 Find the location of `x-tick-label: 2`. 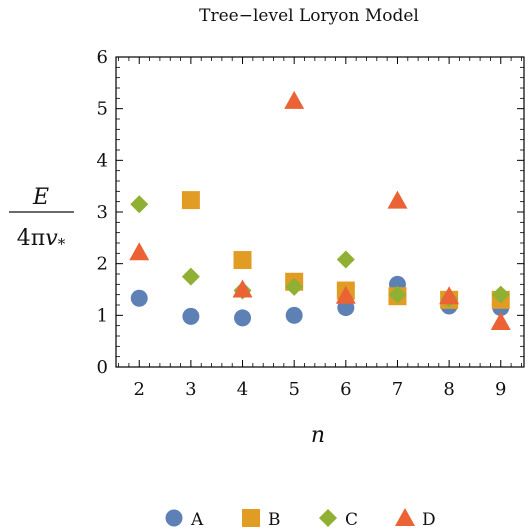

x-tick-label: 2 is located at coordinates (139, 389).